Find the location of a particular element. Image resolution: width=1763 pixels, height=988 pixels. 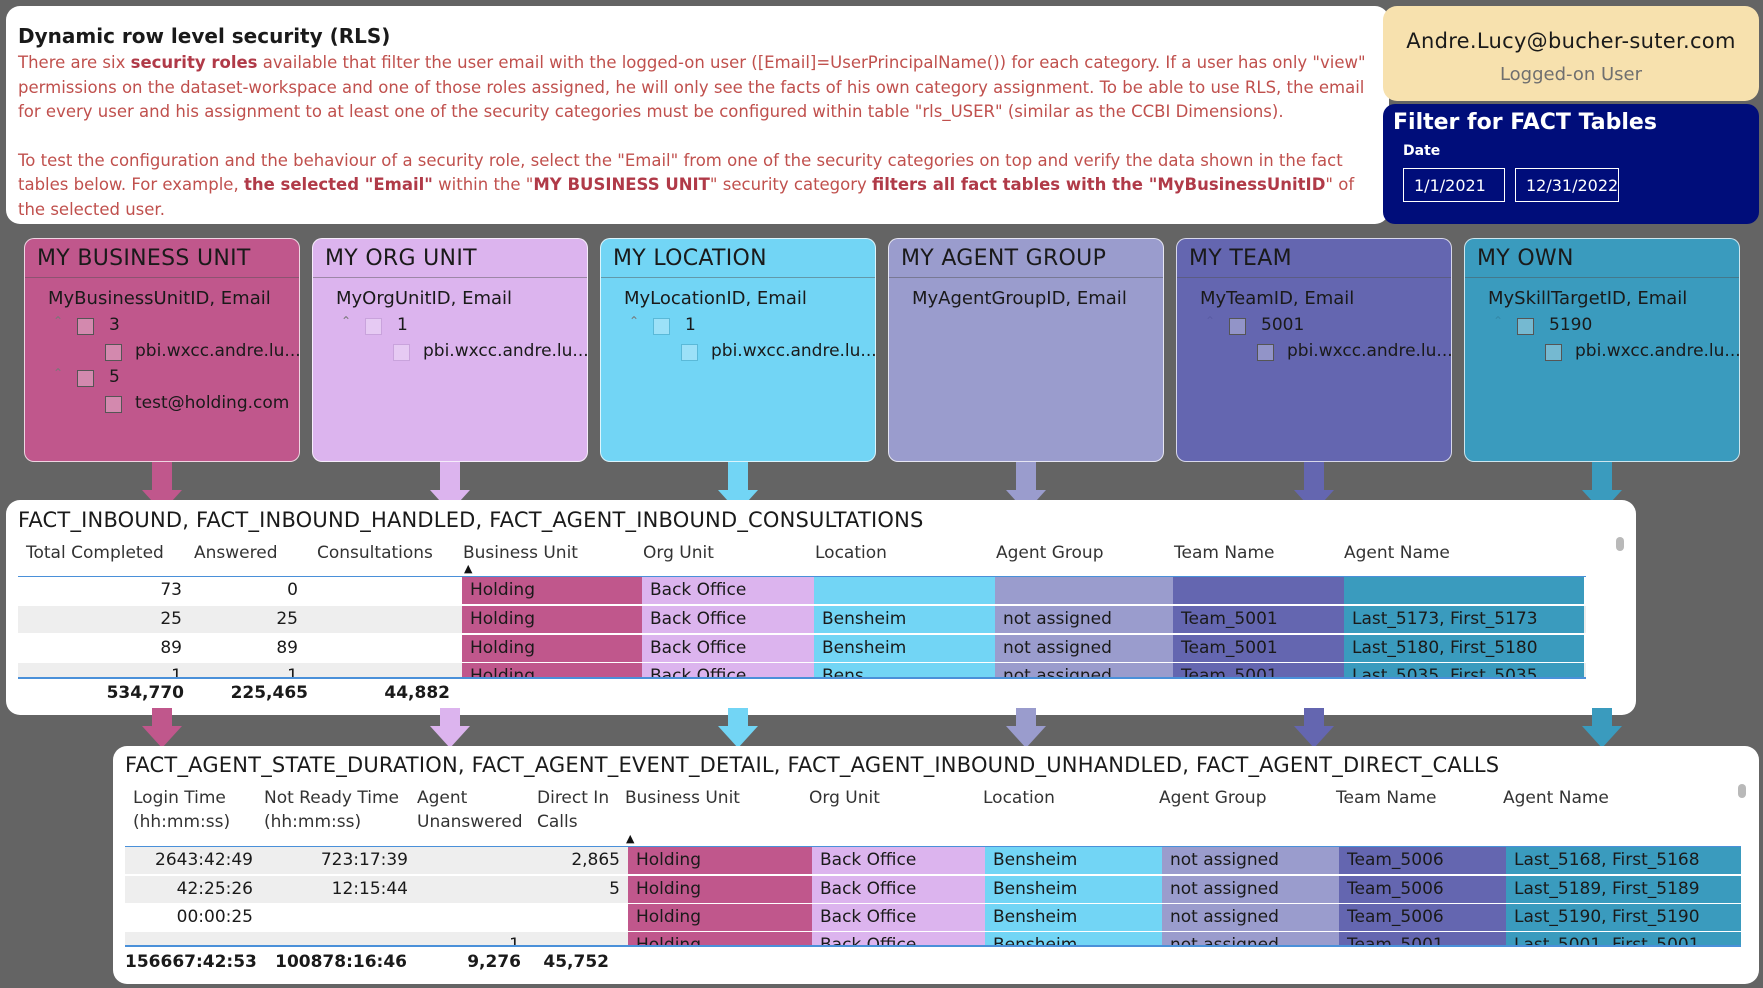

date-end-input: 12/31/2022 is located at coordinates (1567, 185).